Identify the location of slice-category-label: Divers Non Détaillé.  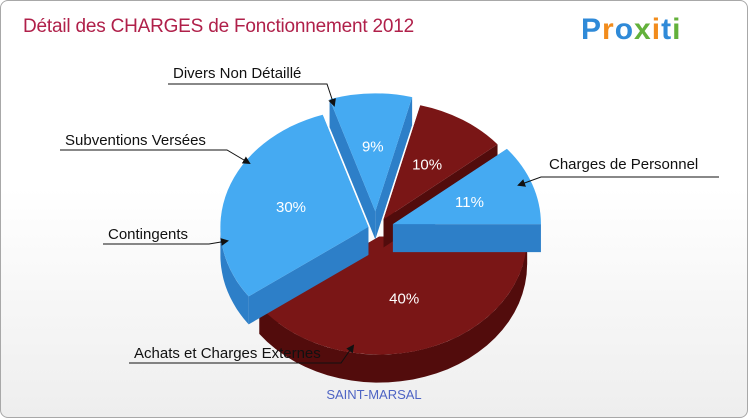
(237, 73).